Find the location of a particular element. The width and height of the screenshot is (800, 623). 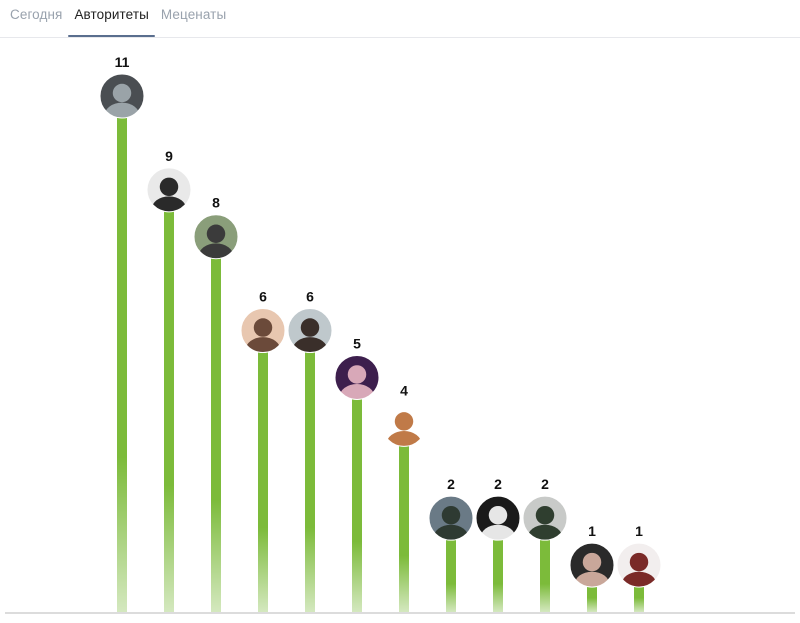

avatar-trees is located at coordinates (451, 523).